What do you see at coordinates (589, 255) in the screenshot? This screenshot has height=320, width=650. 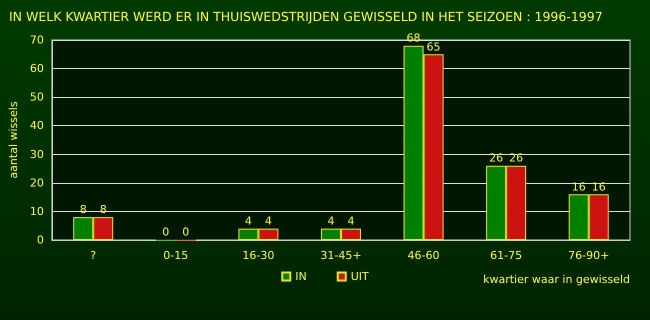 I see `x-tick-label: 76-90+` at bounding box center [589, 255].